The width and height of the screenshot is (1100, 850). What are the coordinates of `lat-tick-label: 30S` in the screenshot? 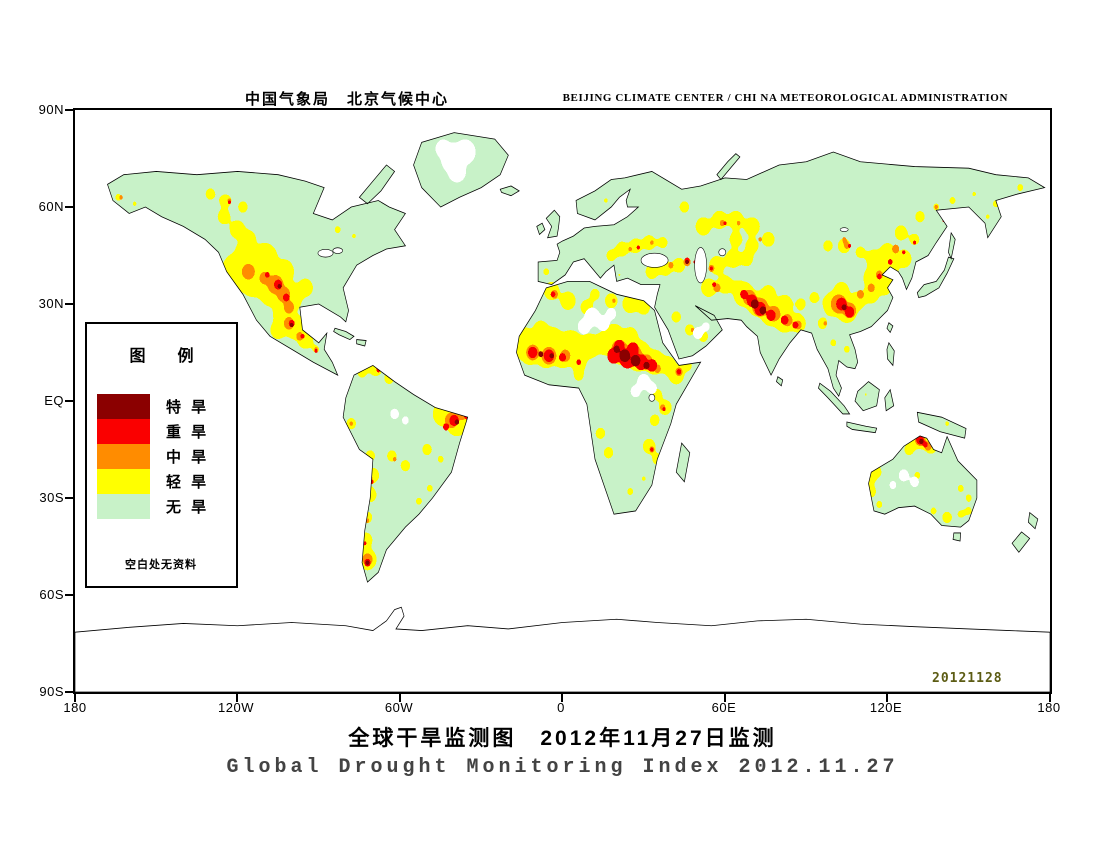 It's located at (51, 497).